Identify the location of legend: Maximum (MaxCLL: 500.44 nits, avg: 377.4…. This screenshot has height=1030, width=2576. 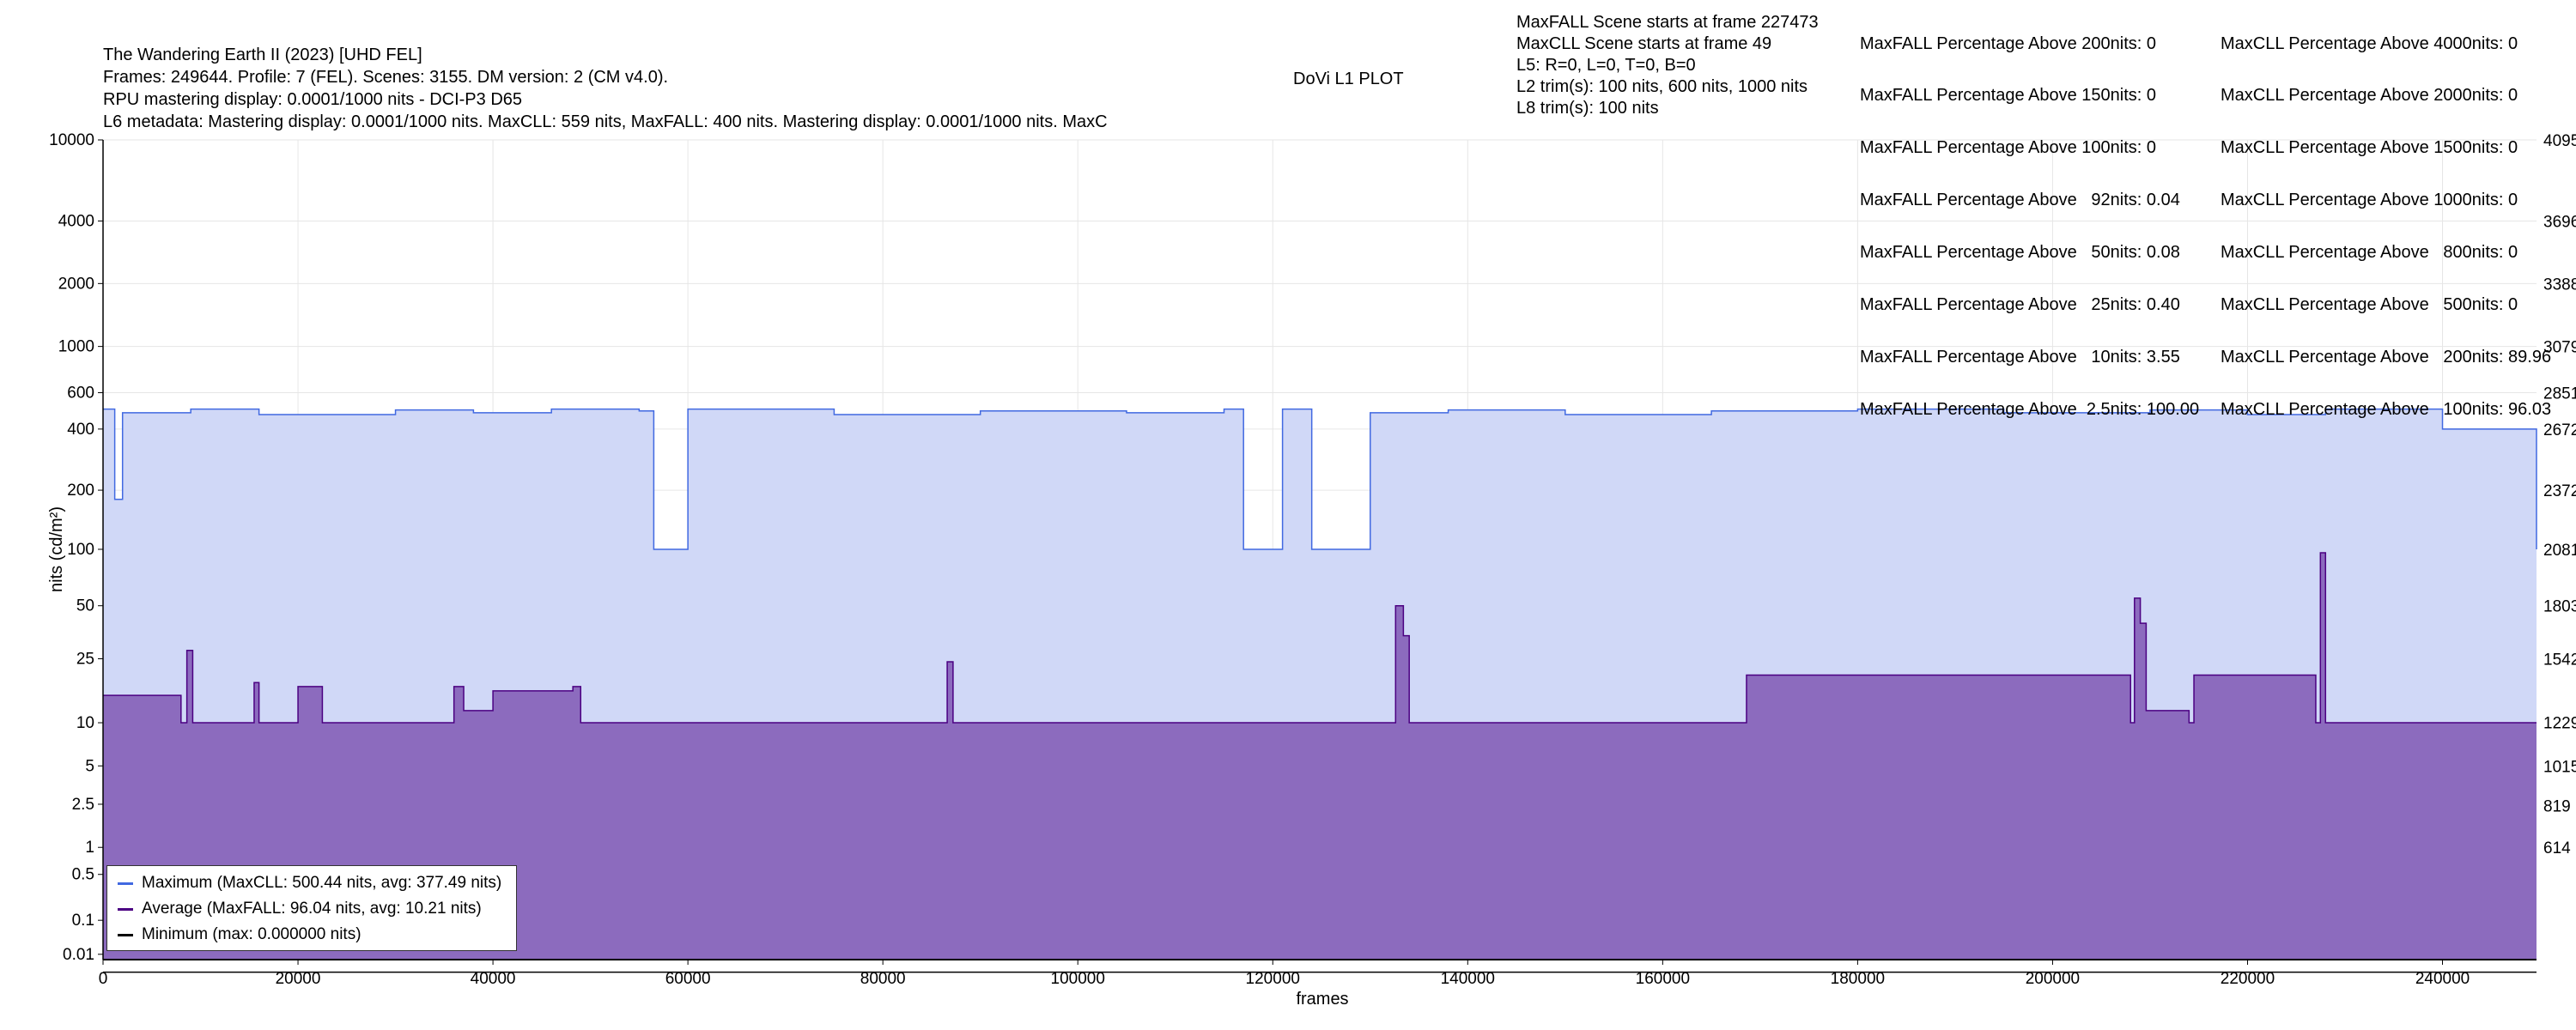
(312, 908).